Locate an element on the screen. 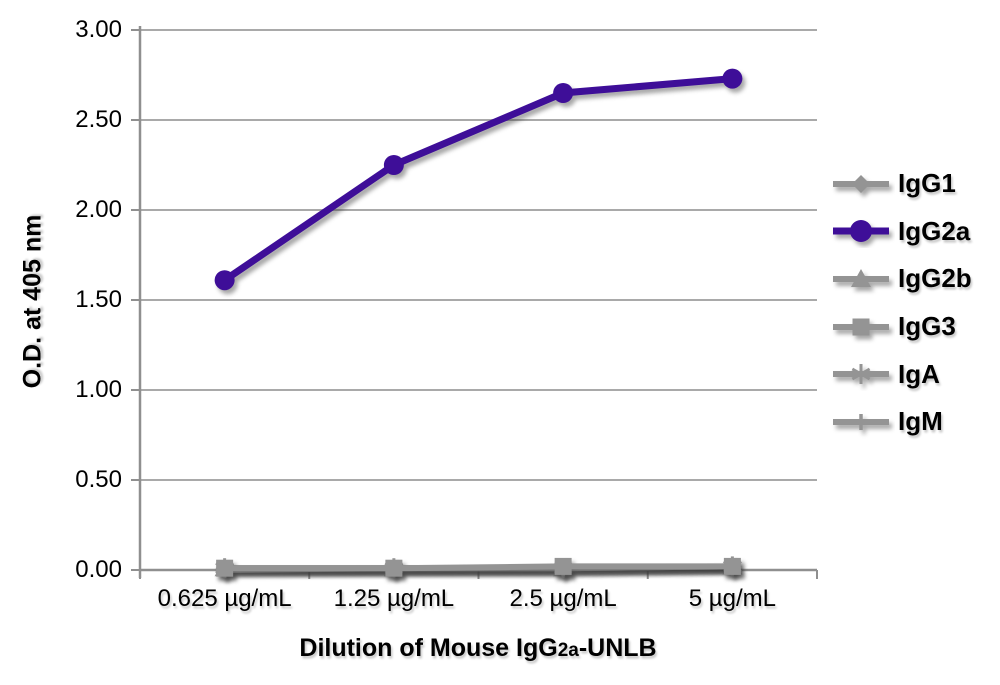 This screenshot has height=685, width=1000. legend-label: IgA is located at coordinates (919, 373).